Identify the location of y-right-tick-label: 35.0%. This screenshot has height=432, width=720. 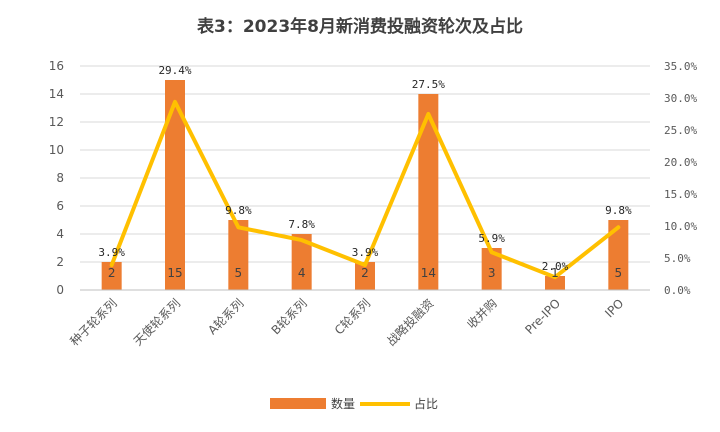
(680, 66).